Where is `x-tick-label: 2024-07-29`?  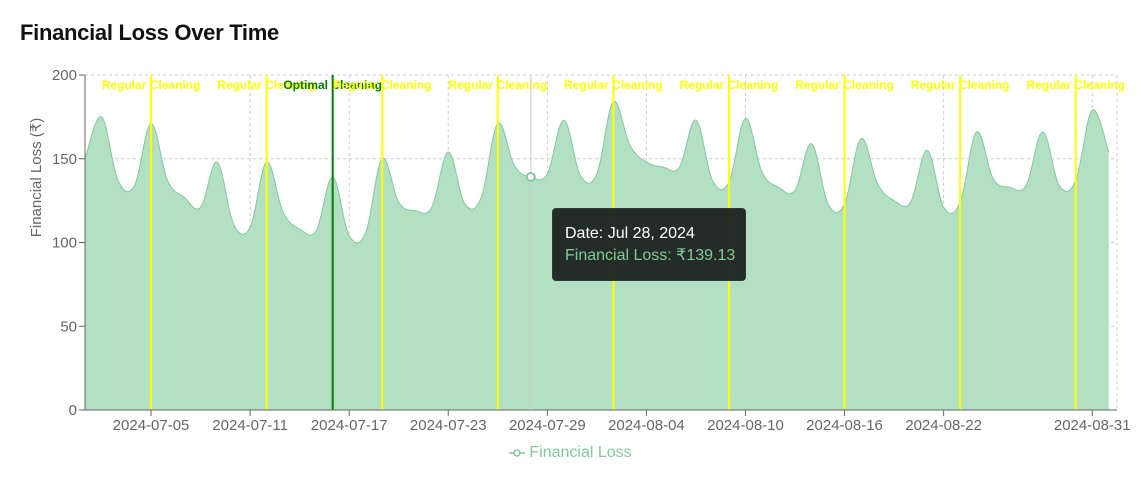
x-tick-label: 2024-07-29 is located at coordinates (547, 425).